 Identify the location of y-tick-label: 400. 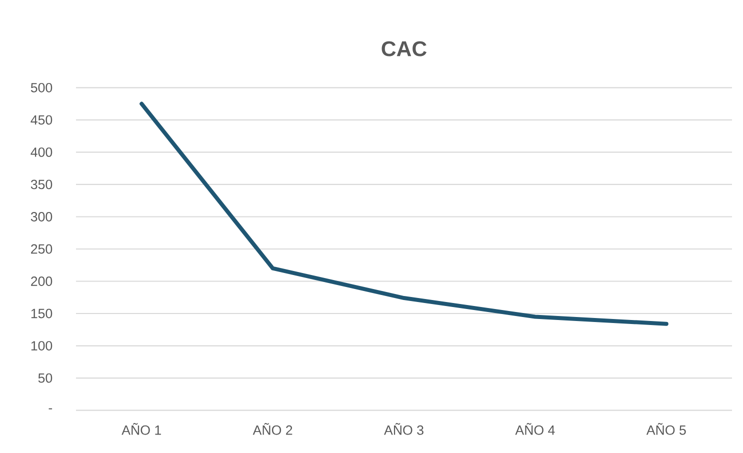
(41, 152).